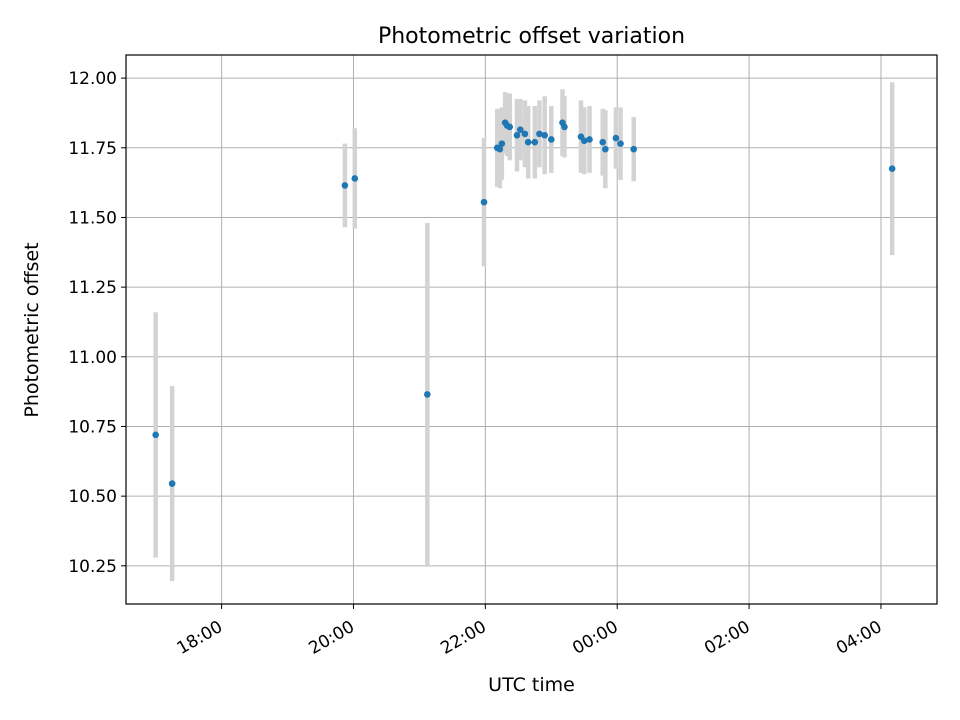 This screenshot has width=960, height=720. Describe the element at coordinates (727, 638) in the screenshot. I see `x-tick-label: 02:00` at that location.